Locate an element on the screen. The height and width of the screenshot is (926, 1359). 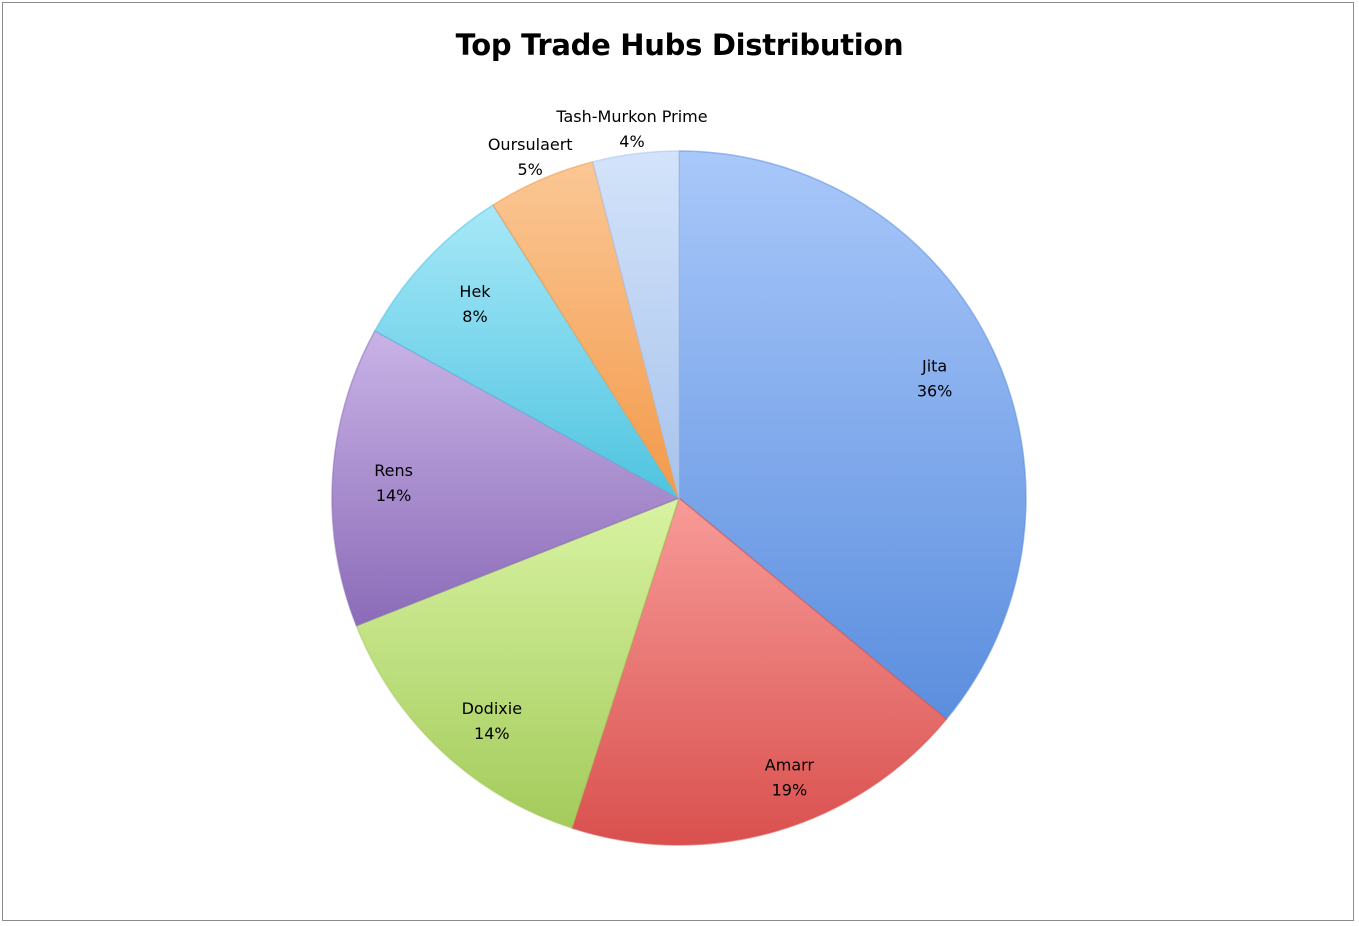
pie-slice-dodixie is located at coordinates (517, 663).